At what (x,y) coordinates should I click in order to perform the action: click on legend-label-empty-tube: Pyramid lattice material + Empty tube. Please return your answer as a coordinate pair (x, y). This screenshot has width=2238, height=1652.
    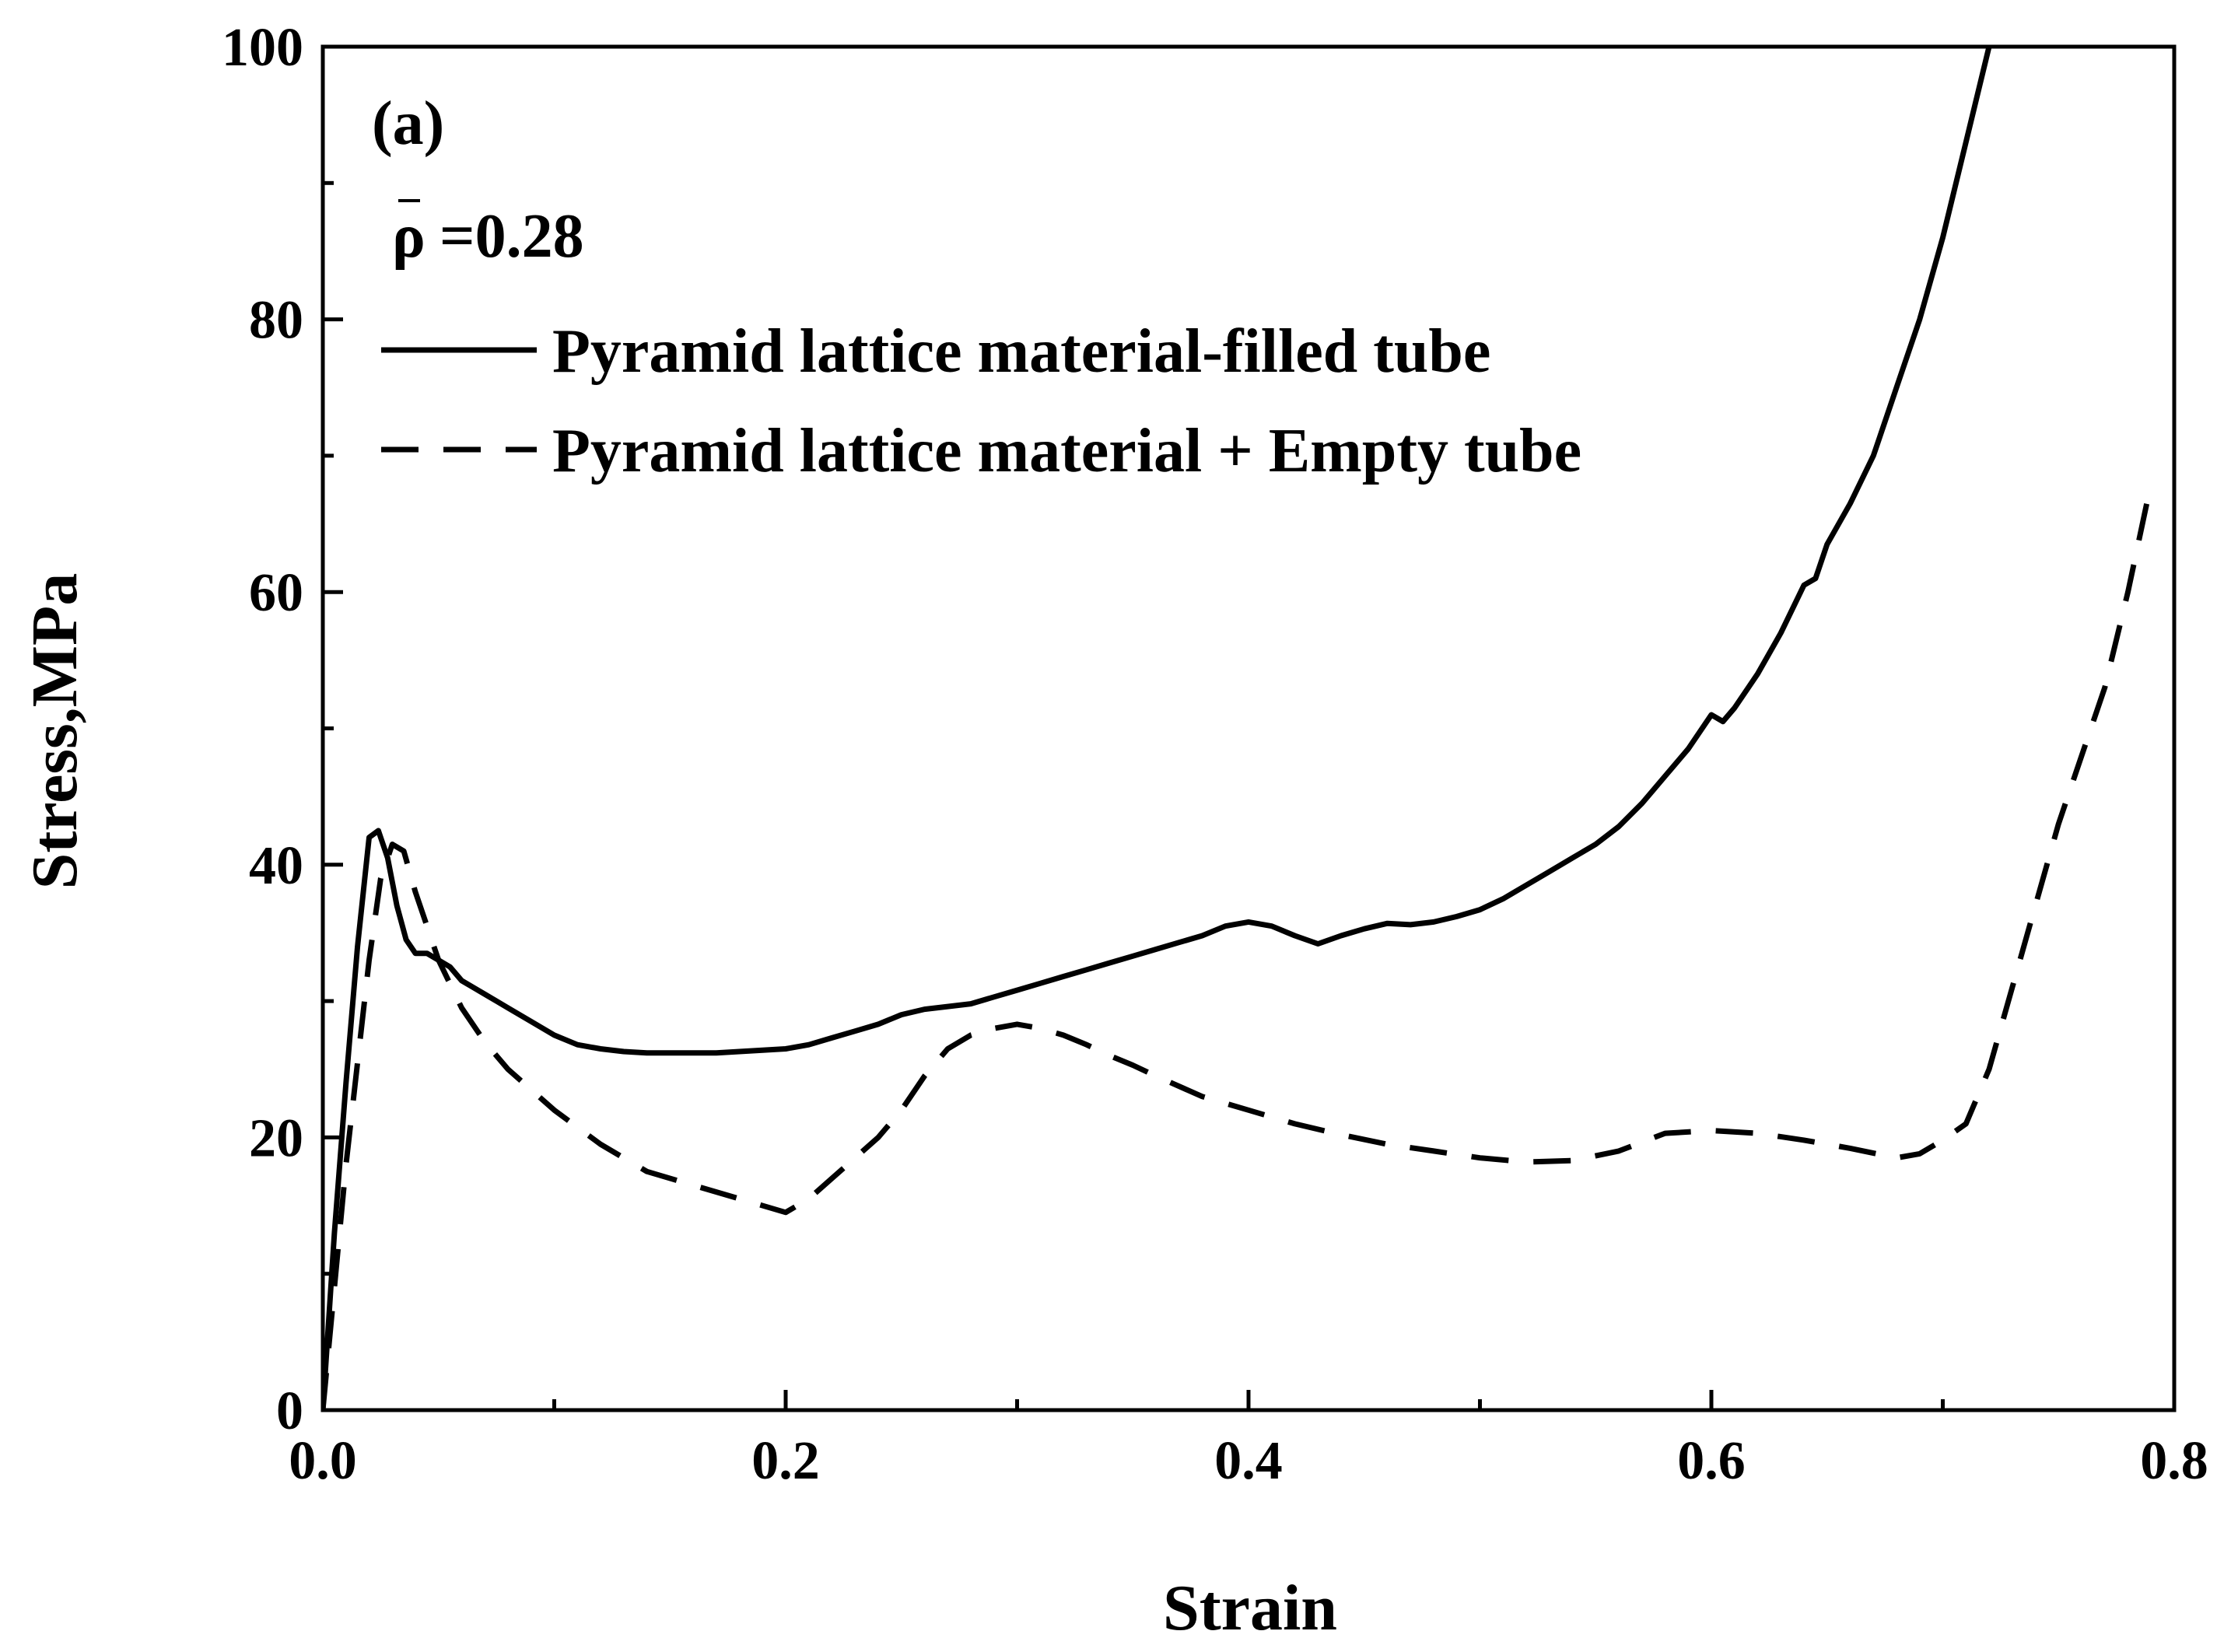
    Looking at the image, I should click on (1067, 451).